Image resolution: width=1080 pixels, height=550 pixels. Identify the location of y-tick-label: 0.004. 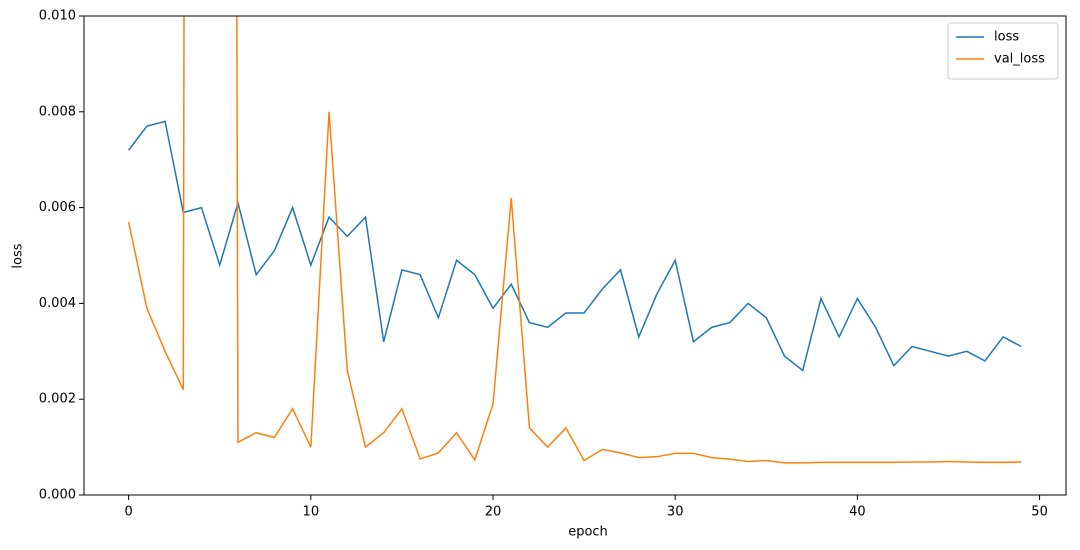
(57, 303).